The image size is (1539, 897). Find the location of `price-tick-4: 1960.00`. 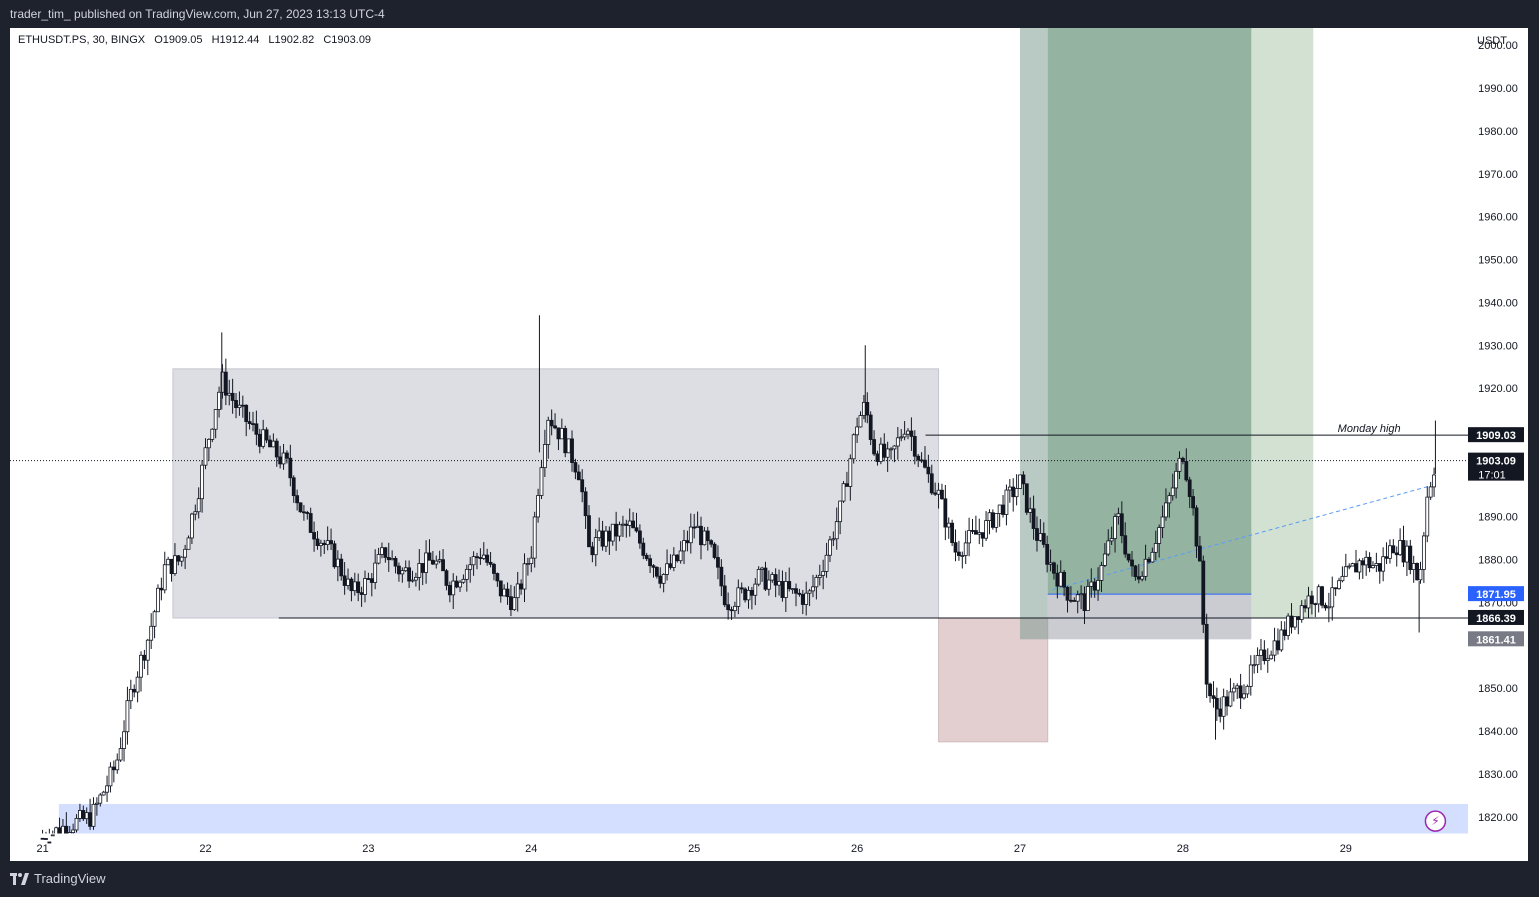

price-tick-4: 1960.00 is located at coordinates (1498, 218).